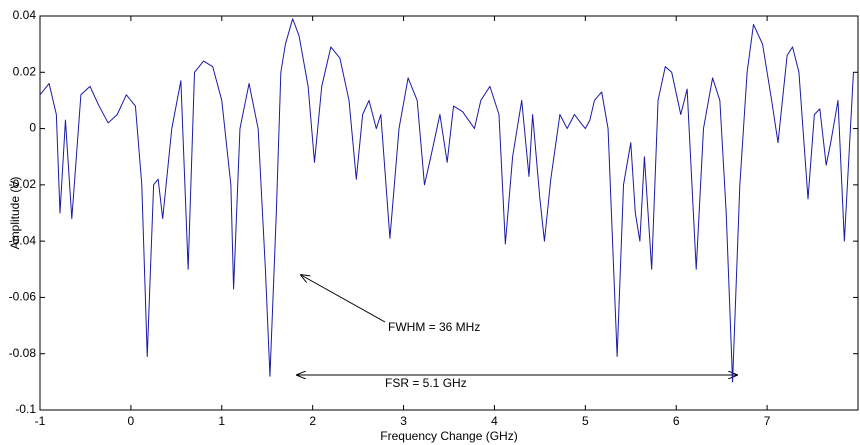  I want to click on x-axis-label: Frequency Change (GHz), so click(448, 436).